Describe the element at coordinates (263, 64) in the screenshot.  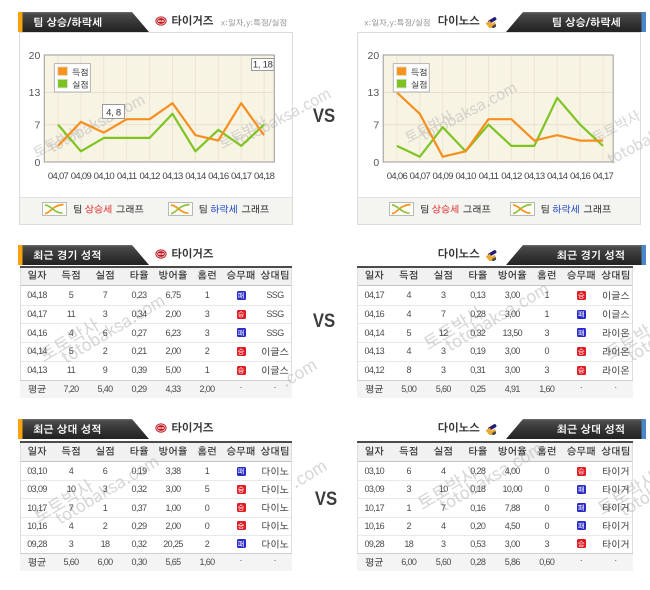
I see `svg-text: 1, 18` at that location.